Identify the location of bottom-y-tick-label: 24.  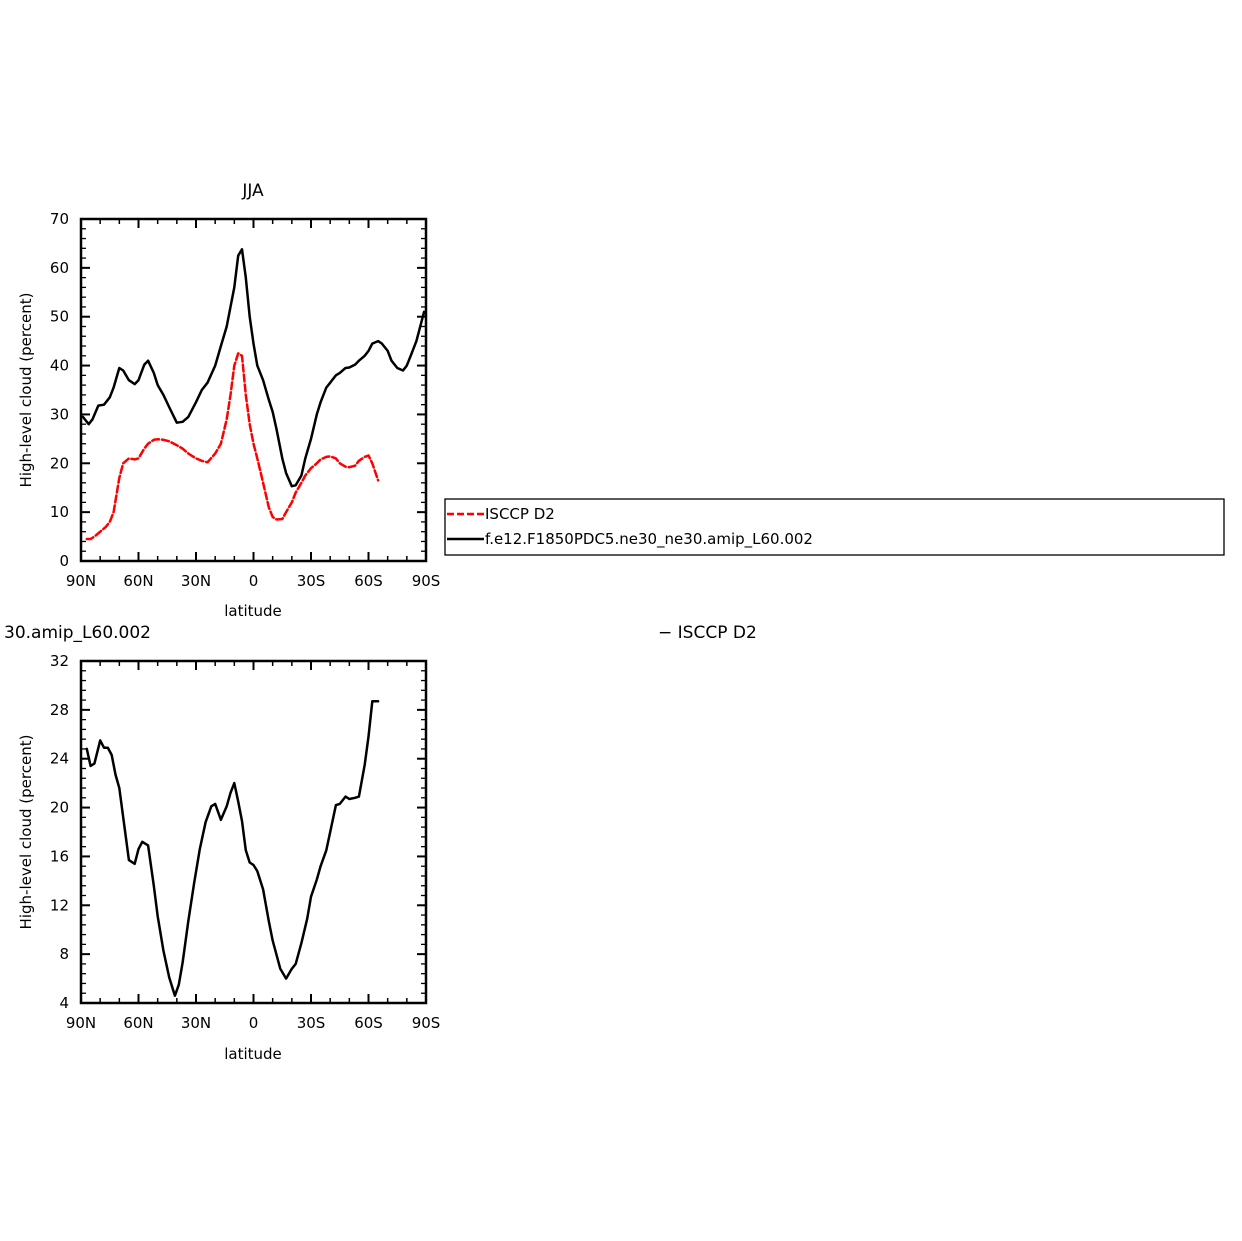
(59, 759).